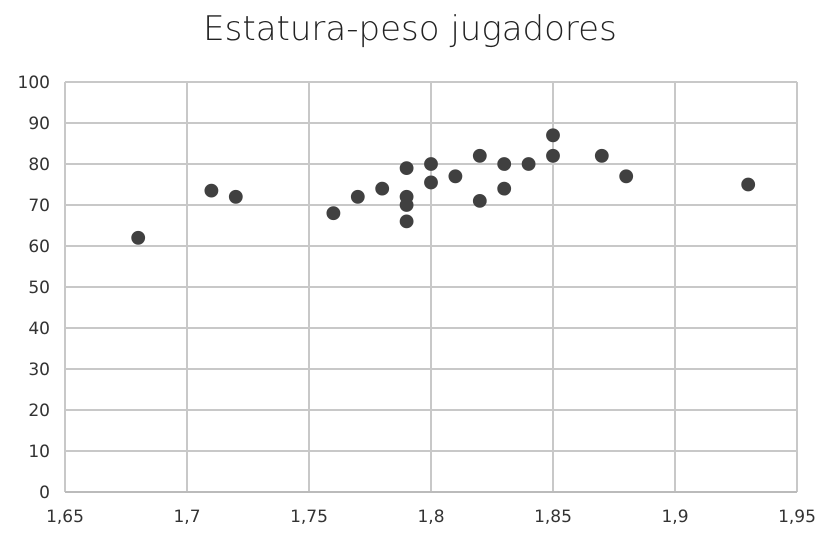 The image size is (820, 539). Describe the element at coordinates (44, 492) in the screenshot. I see `y-tick-label: 0` at that location.